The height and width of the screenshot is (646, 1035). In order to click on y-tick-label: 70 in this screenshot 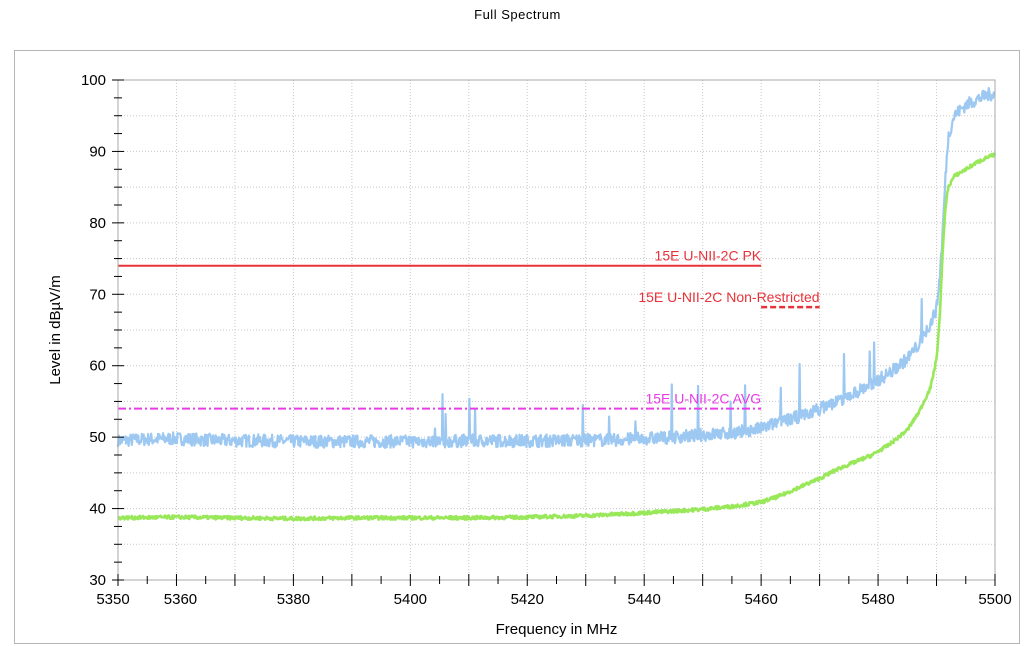, I will do `click(97, 294)`.